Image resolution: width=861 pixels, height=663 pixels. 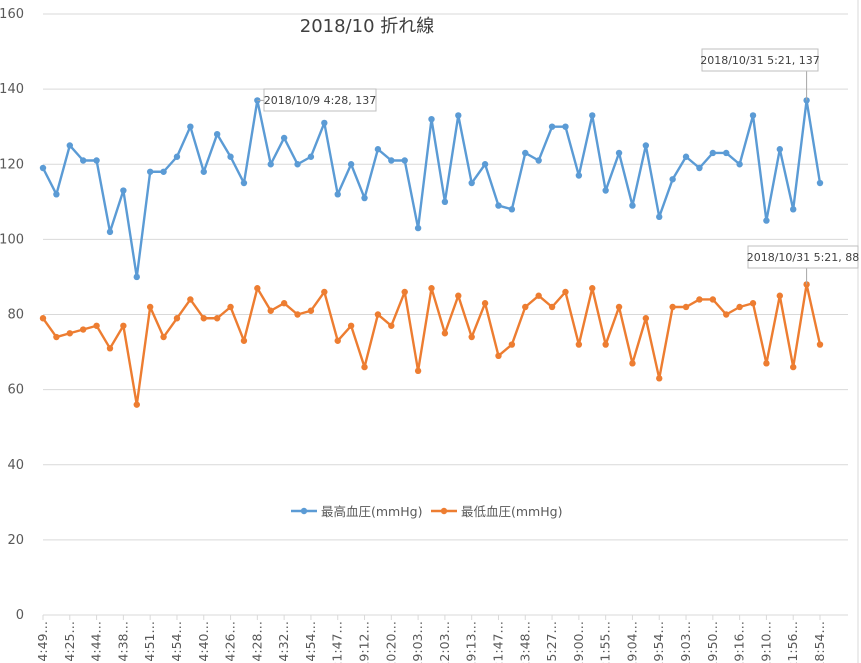 I want to click on y-tick-label: 100, so click(x=12, y=239).